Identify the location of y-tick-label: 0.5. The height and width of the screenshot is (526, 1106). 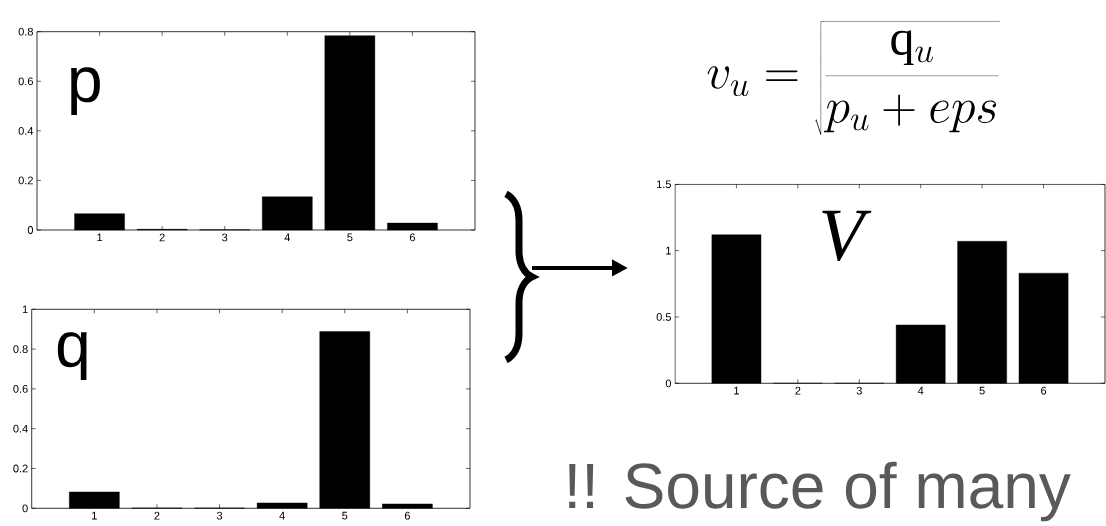
(663, 317).